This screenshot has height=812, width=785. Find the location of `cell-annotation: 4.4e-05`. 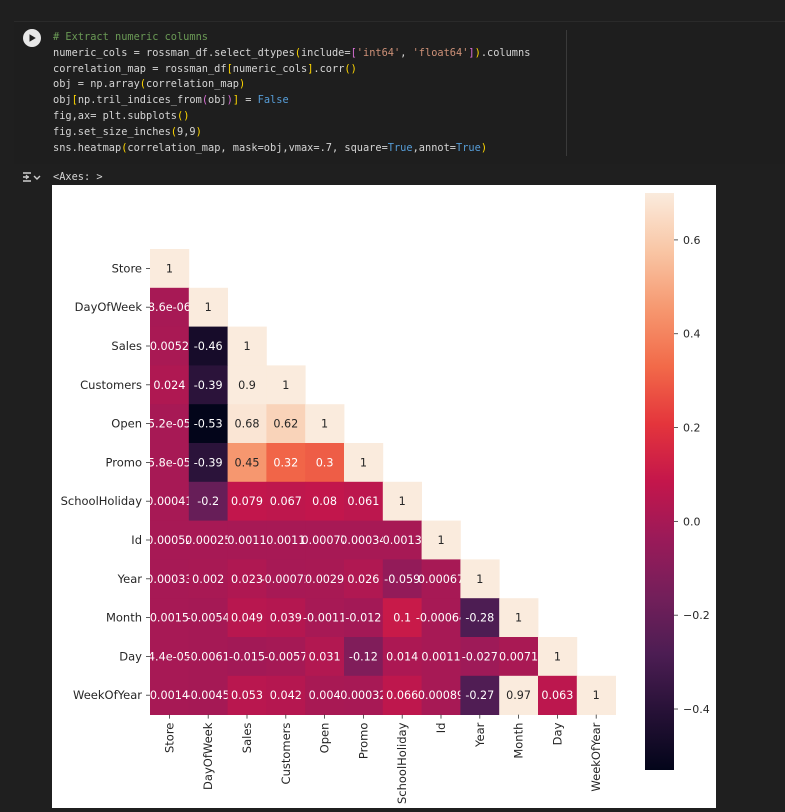

cell-annotation: 4.4e-05 is located at coordinates (169, 656).